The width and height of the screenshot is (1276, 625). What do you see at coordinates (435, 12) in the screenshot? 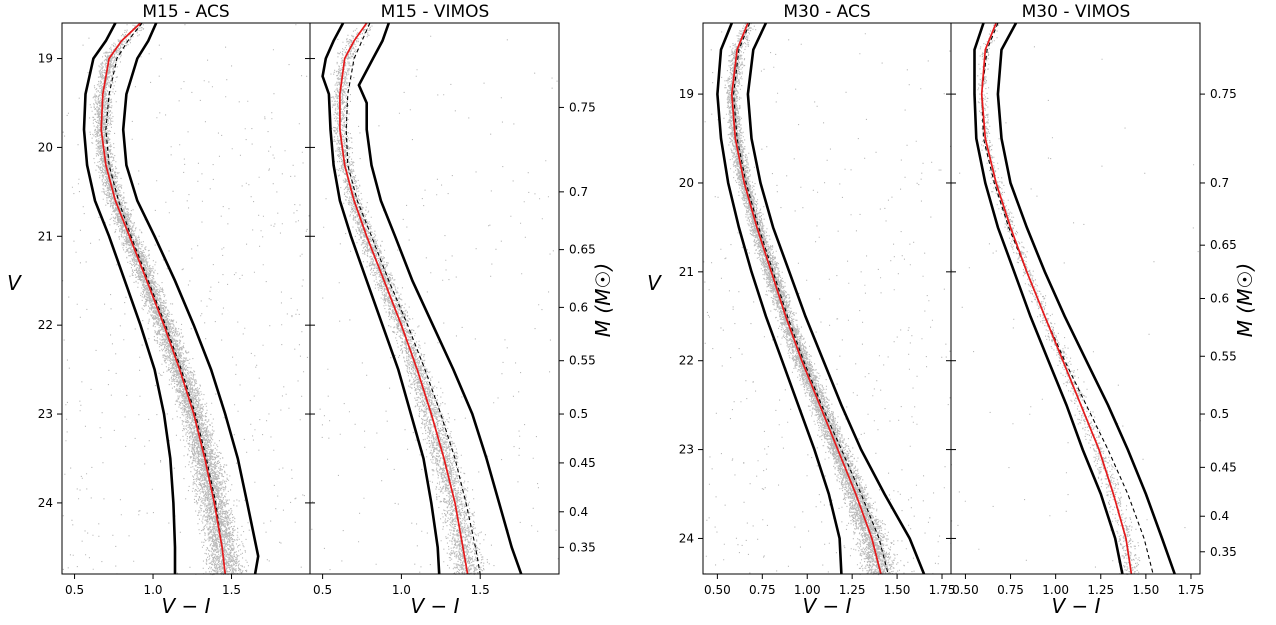
I see `panel-title: M15 - VIMOS` at bounding box center [435, 12].